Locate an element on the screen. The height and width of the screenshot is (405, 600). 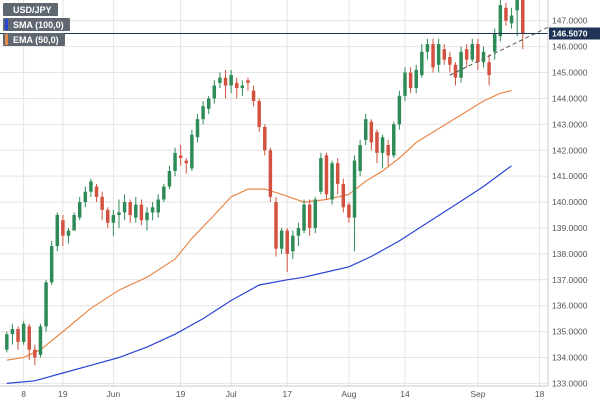
y-tick-label: 135.0000 is located at coordinates (570, 332).